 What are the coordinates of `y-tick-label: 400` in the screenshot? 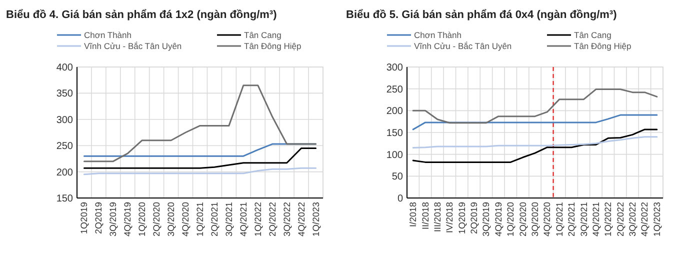 It's located at (65, 68).